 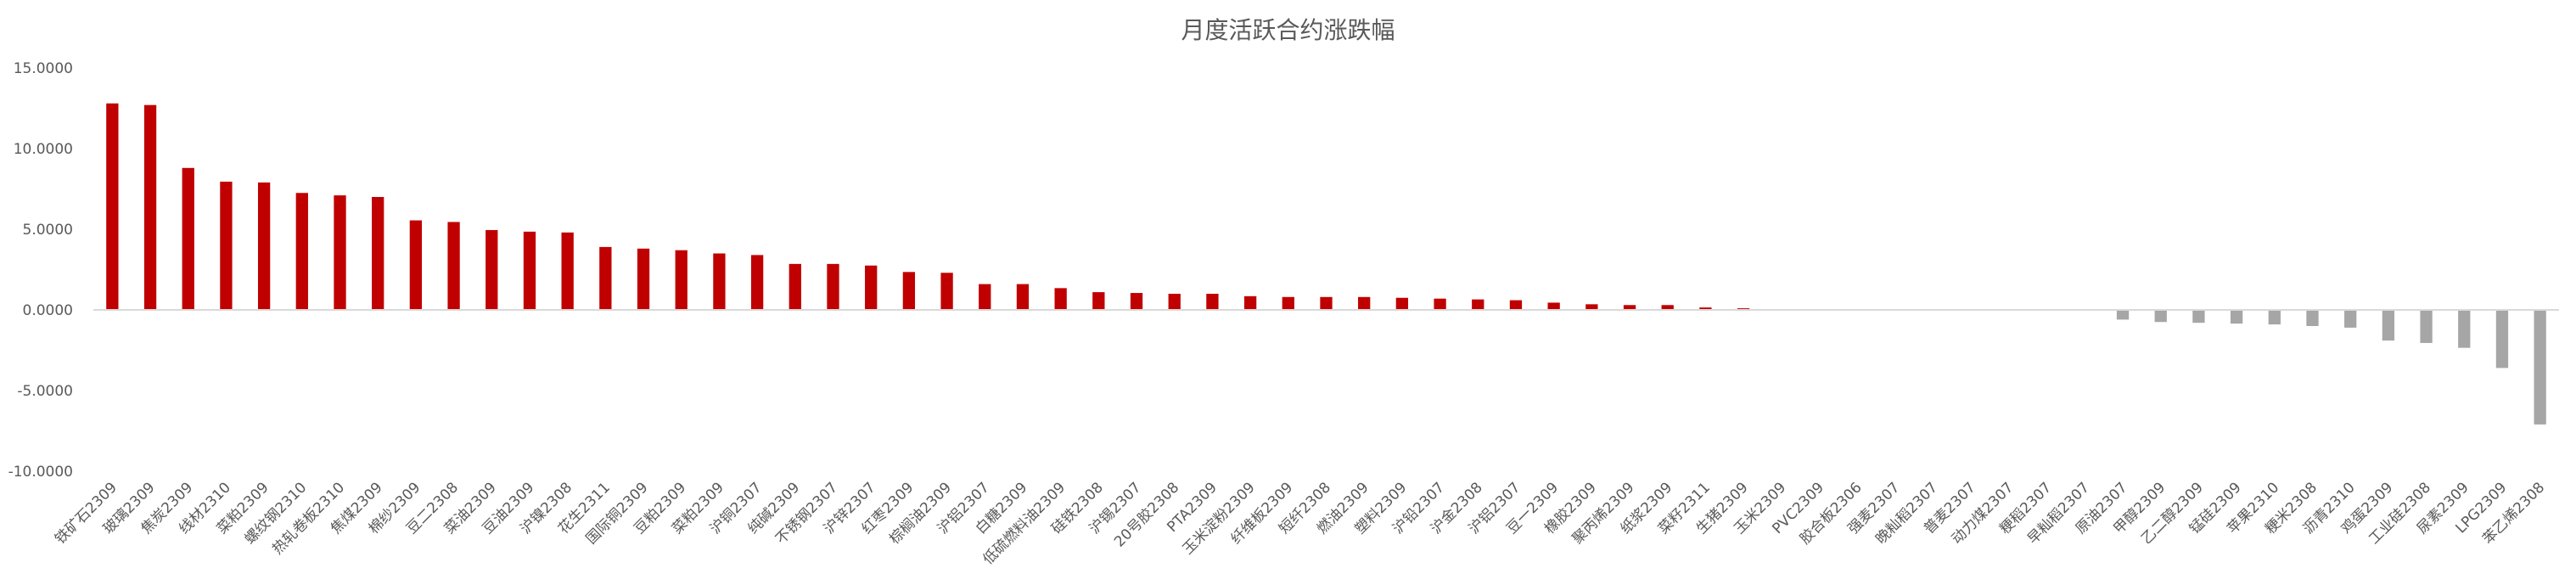 What do you see at coordinates (40, 472) in the screenshot?
I see `y-tick-label: -10.0000` at bounding box center [40, 472].